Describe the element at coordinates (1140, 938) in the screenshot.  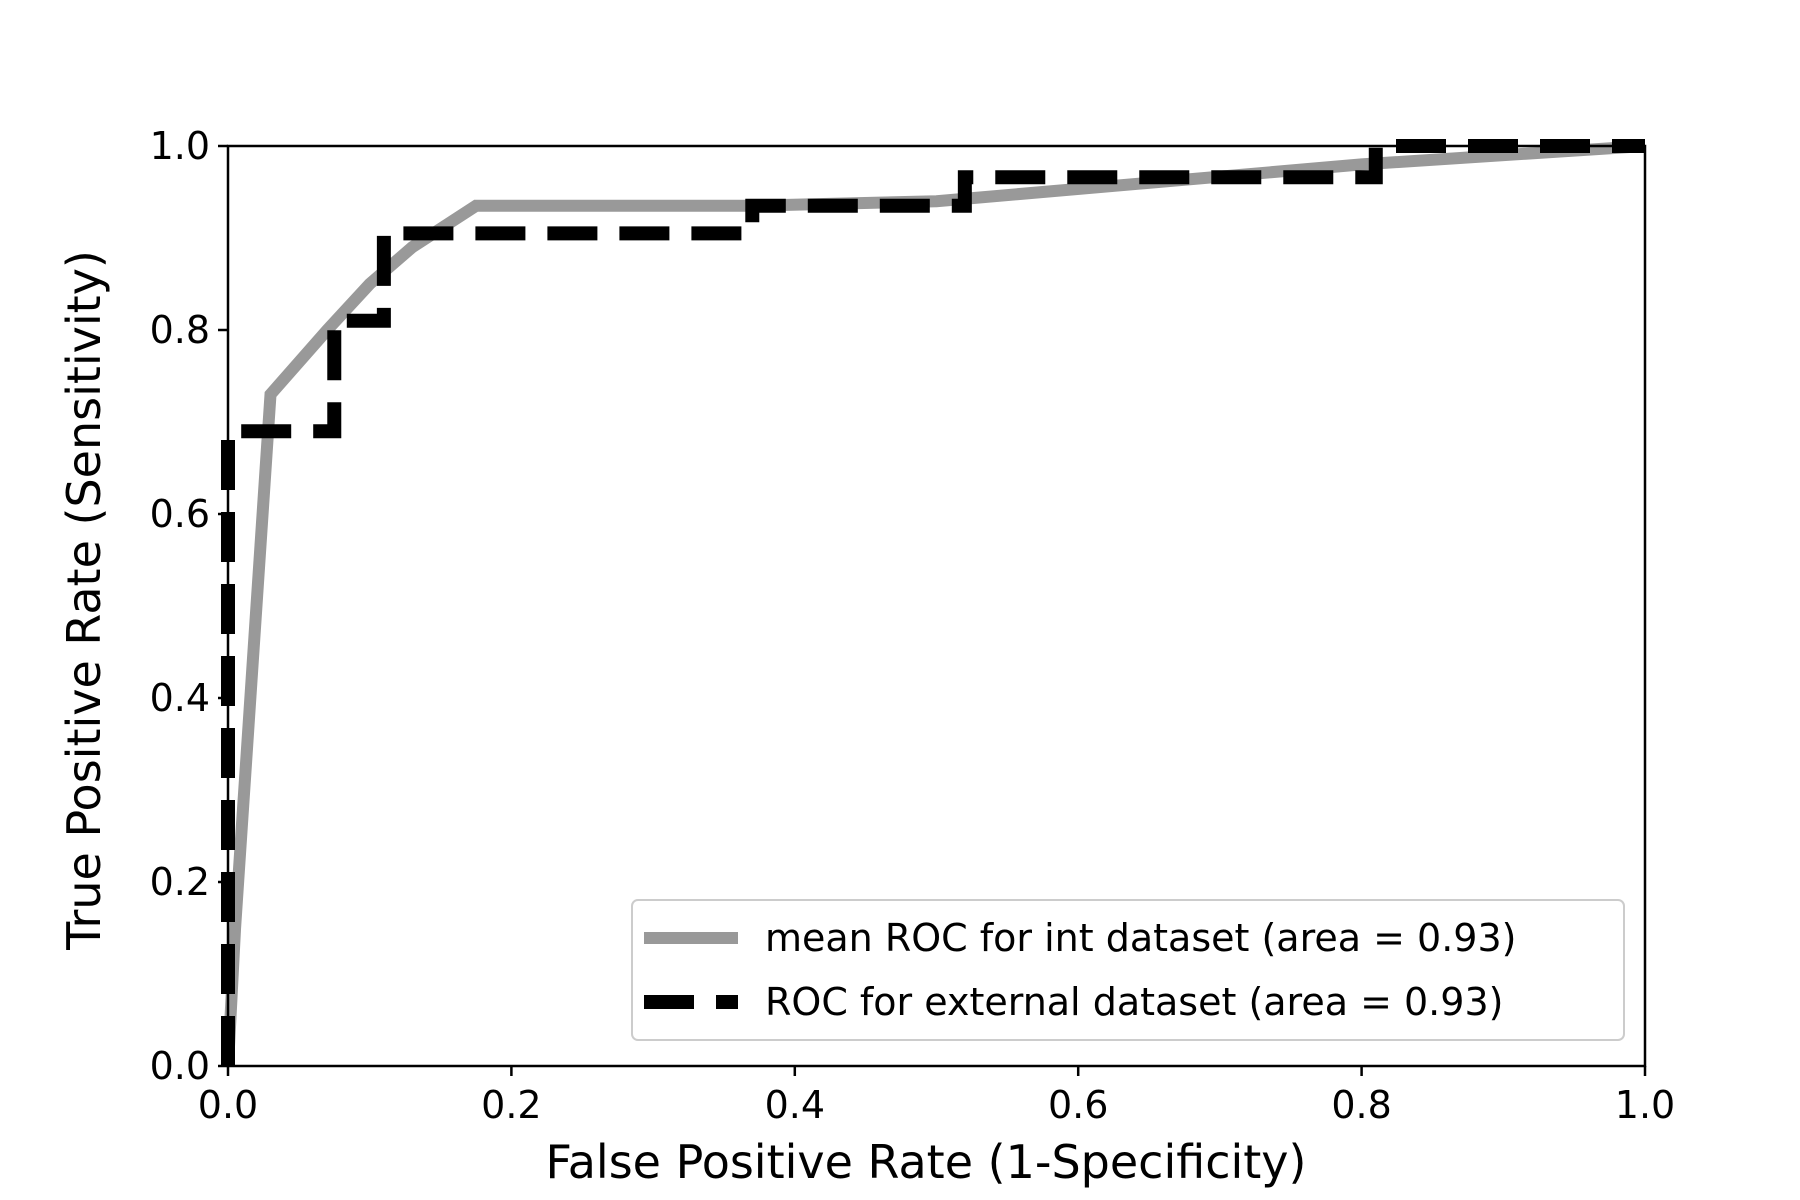
I see `legend-label-1: mean ROC for int dataset (area = 0.93)` at that location.